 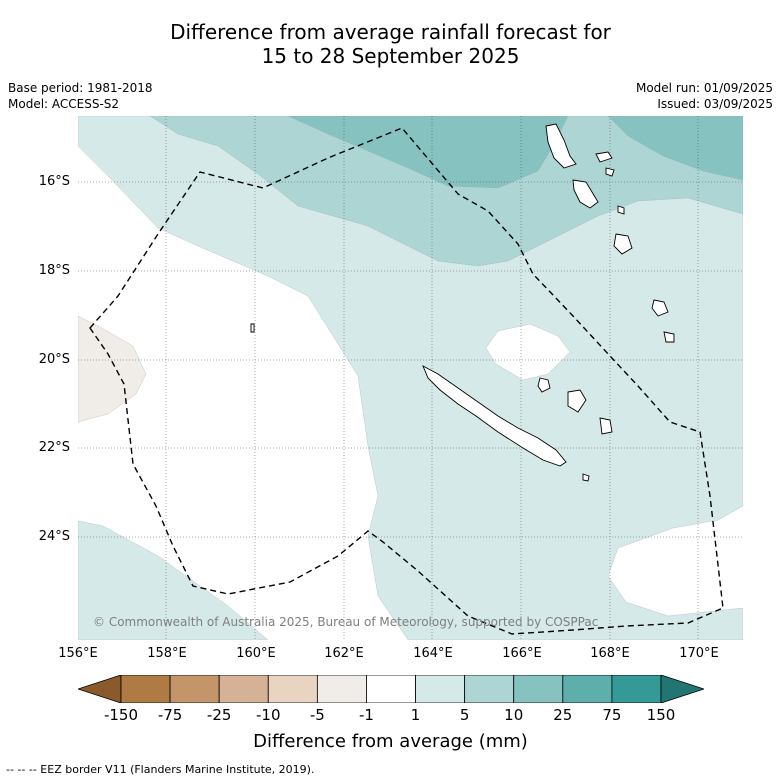 What do you see at coordinates (610, 653) in the screenshot?
I see `lon-label-168e: 168°E` at bounding box center [610, 653].